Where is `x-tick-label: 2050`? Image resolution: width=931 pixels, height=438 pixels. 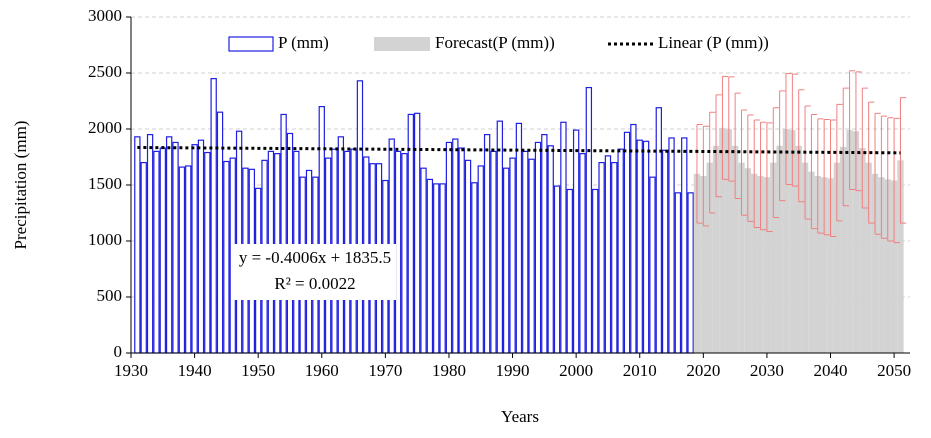
x-tick-label: 2050 is located at coordinates (894, 370).